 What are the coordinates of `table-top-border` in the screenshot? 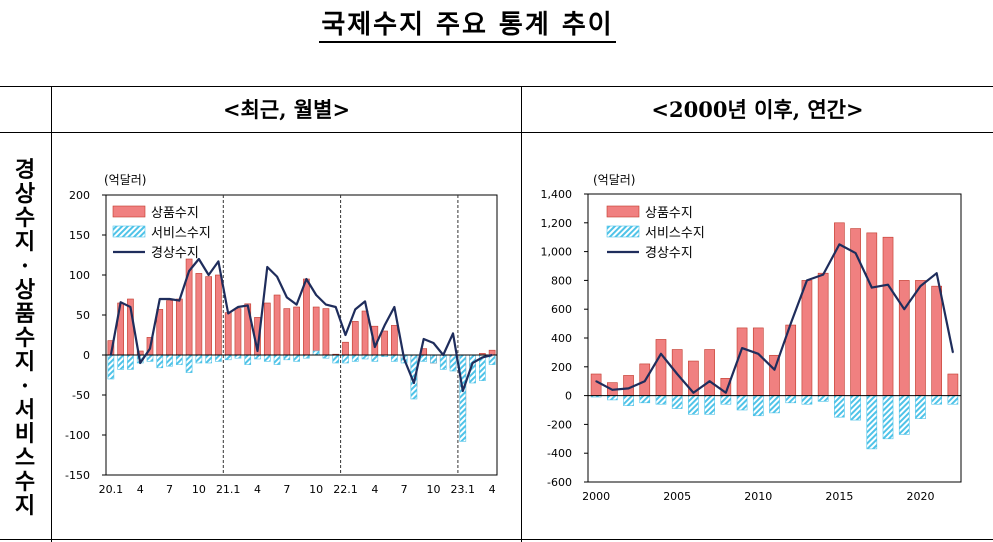 It's located at (496, 86).